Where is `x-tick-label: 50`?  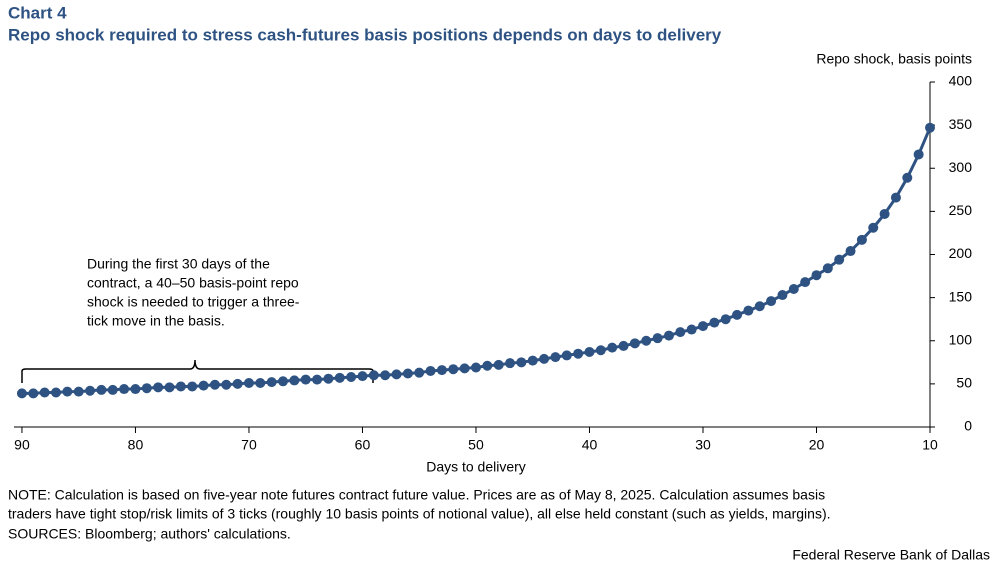 x-tick-label: 50 is located at coordinates (476, 445).